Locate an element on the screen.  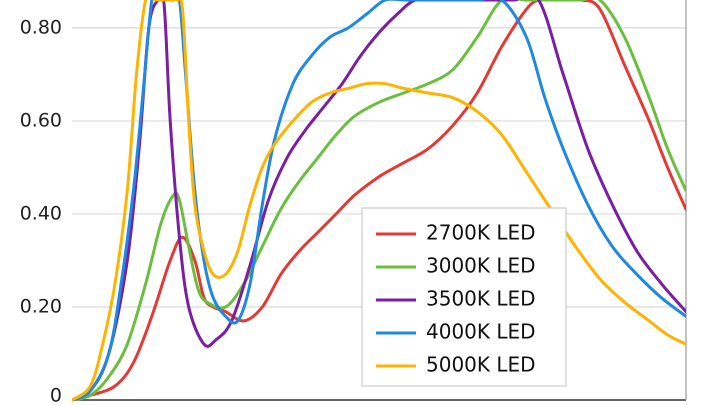
legend-label: 4000K LED is located at coordinates (481, 332).